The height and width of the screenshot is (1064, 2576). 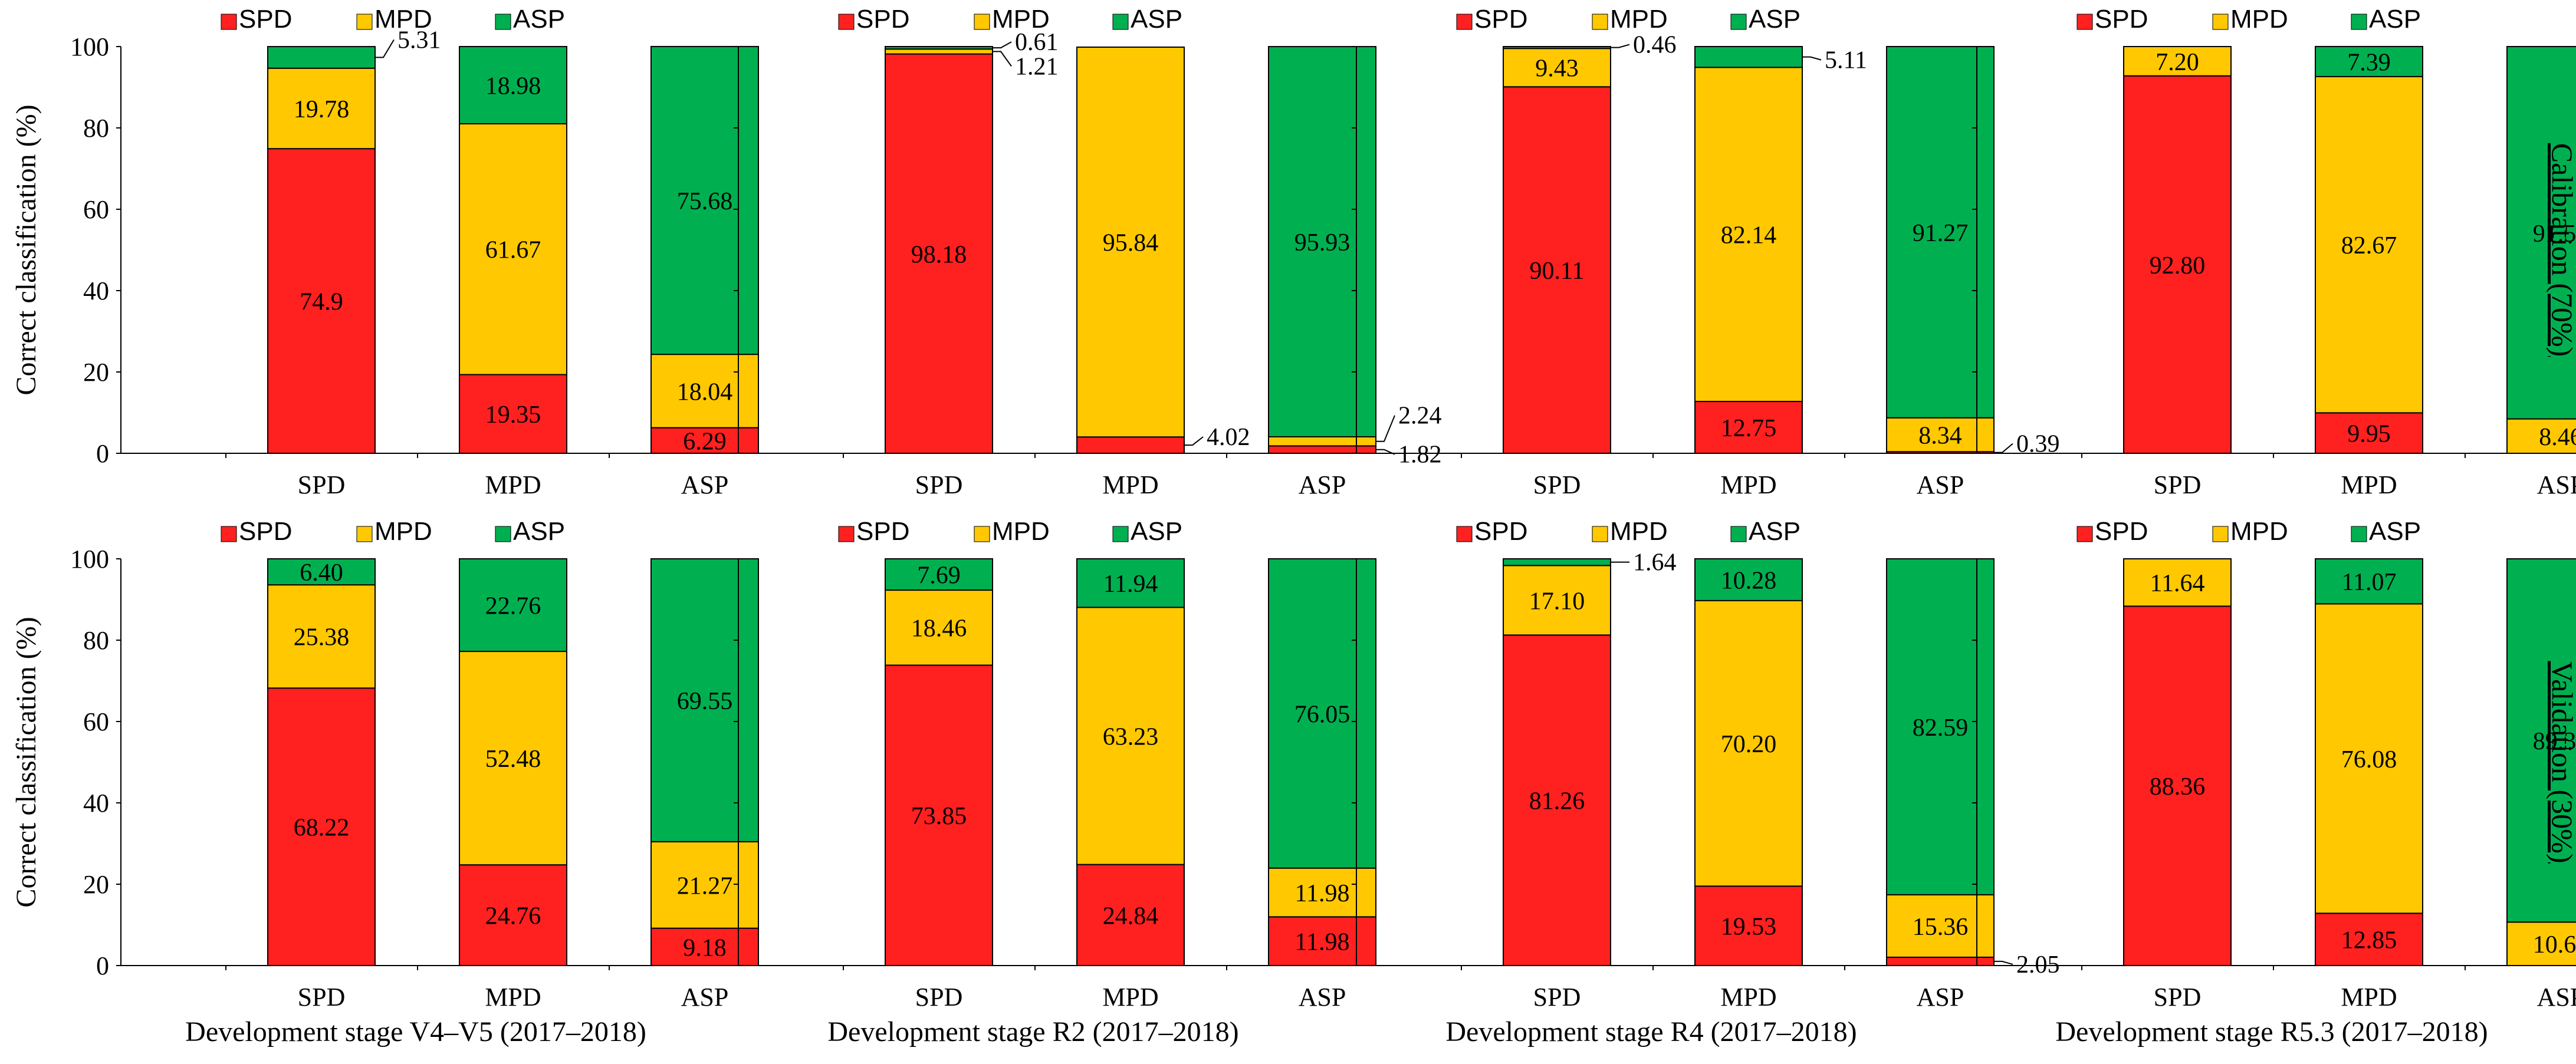 What do you see at coordinates (1130, 997) in the screenshot?
I see `x-tick-label: MPD` at bounding box center [1130, 997].